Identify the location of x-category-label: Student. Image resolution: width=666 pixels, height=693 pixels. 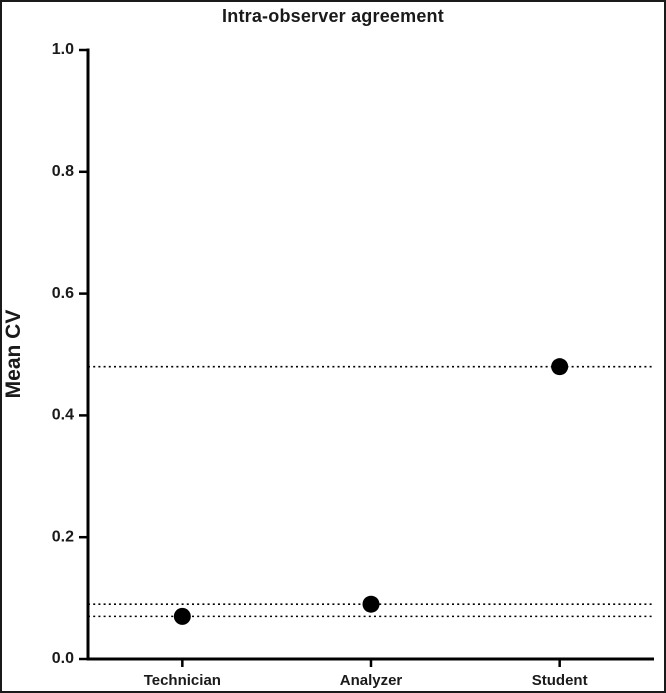
(560, 680).